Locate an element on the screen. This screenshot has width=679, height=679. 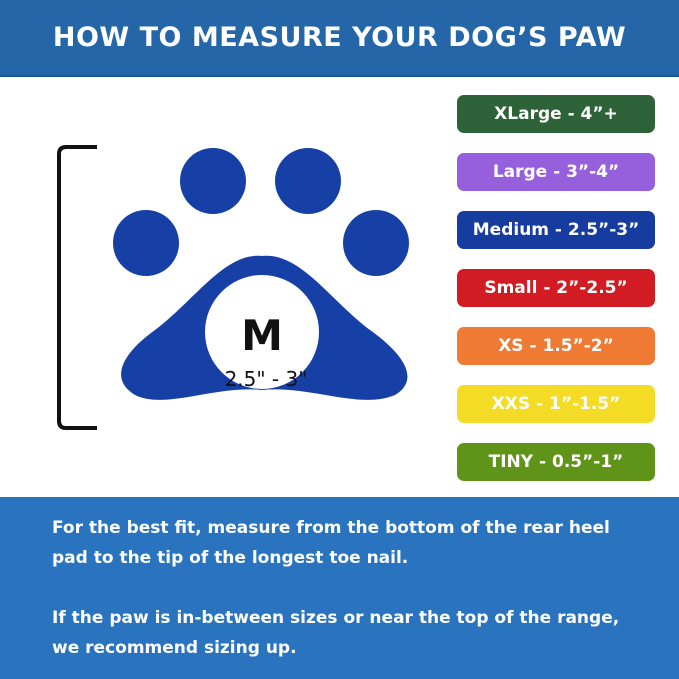
size-circle is located at coordinates (262, 332).